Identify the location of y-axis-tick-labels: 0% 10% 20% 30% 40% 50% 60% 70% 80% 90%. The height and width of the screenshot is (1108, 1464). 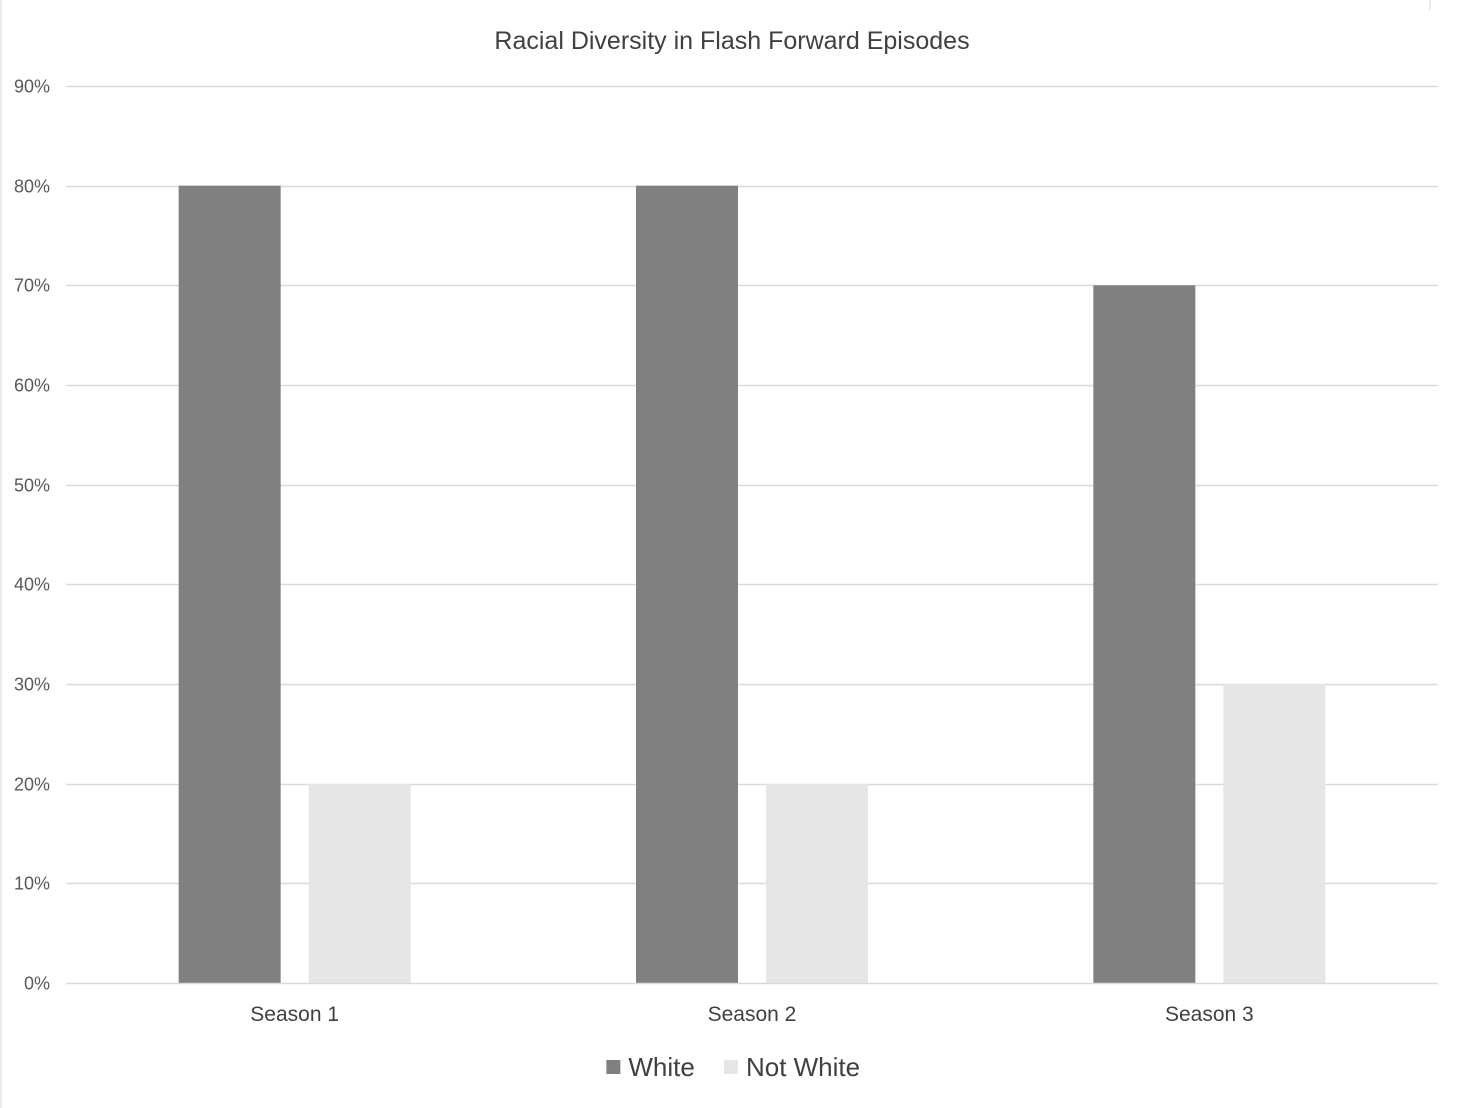
(32, 535).